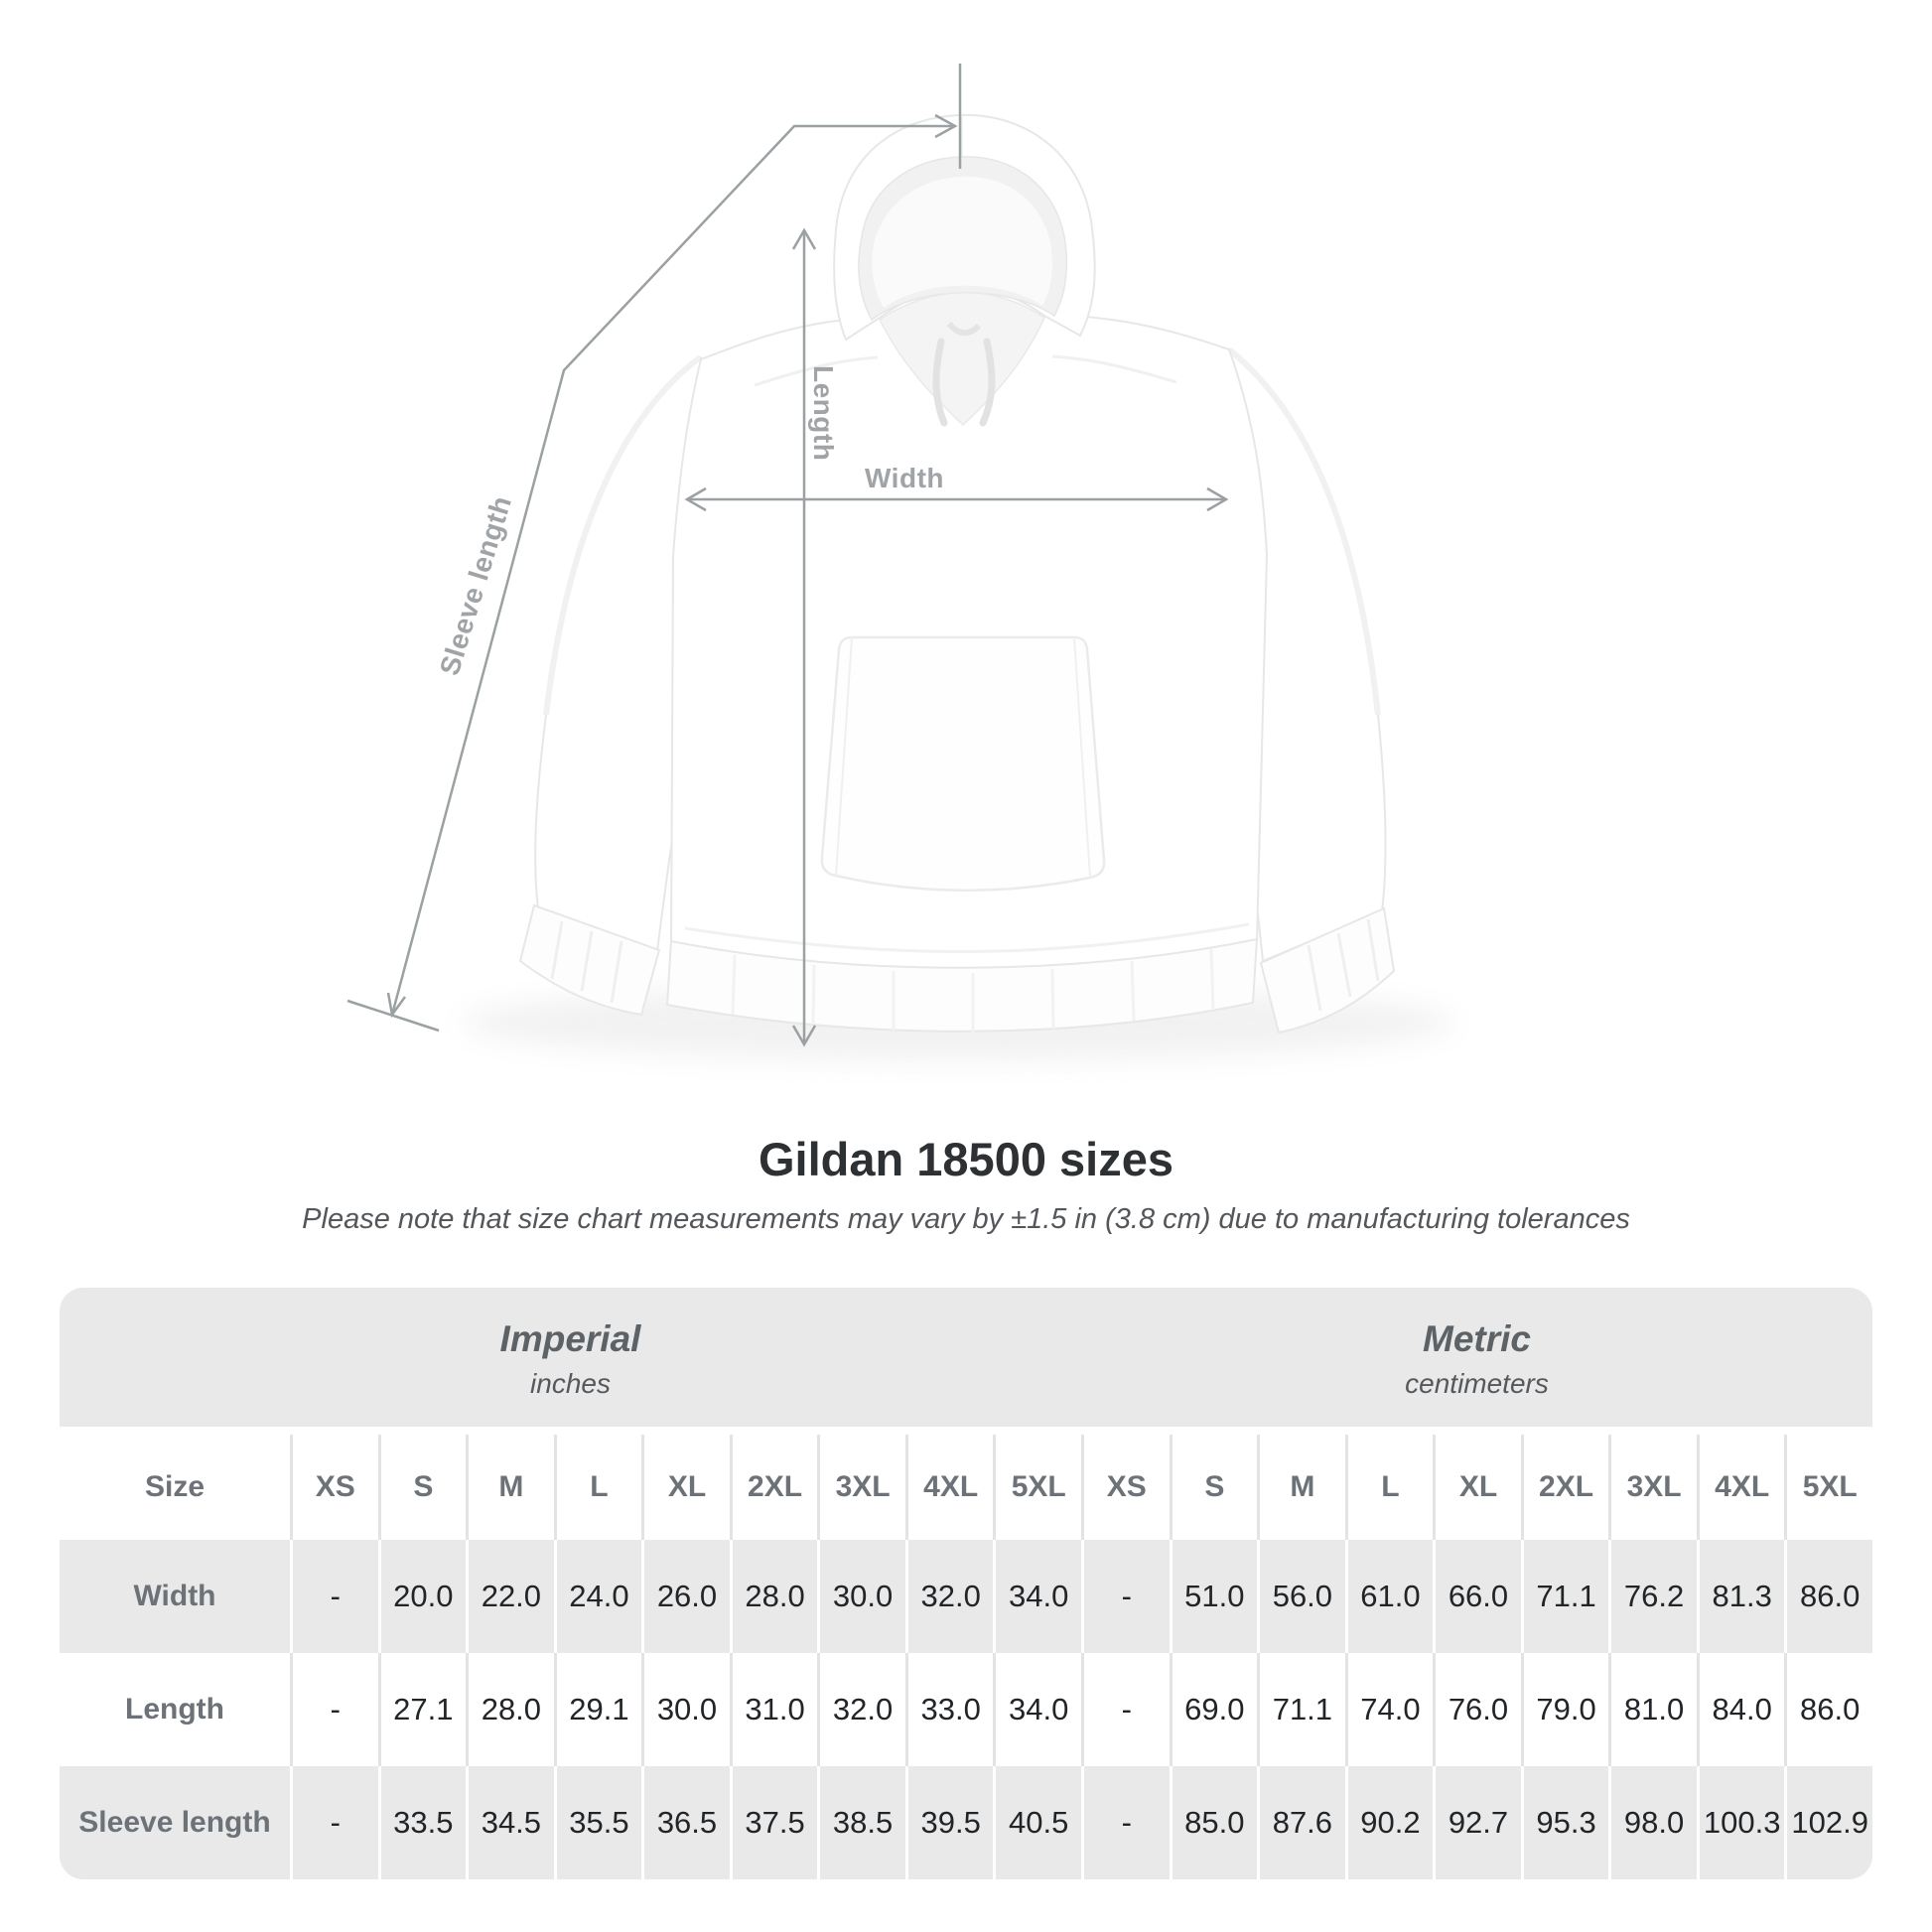 The width and height of the screenshot is (1932, 1932). Describe the element at coordinates (570, 1384) in the screenshot. I see `imperial-unit-label: inches` at that location.